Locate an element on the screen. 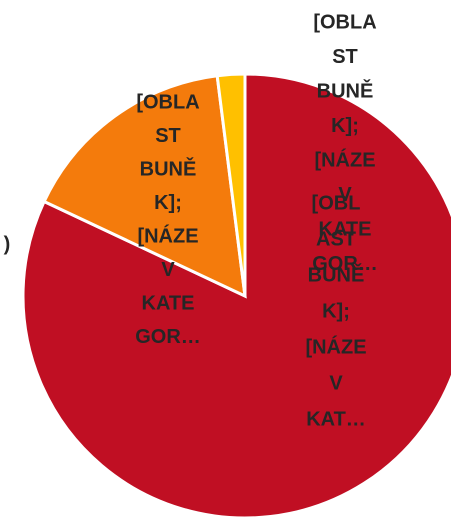 The height and width of the screenshot is (519, 451). pie-slice is located at coordinates (231, 184).